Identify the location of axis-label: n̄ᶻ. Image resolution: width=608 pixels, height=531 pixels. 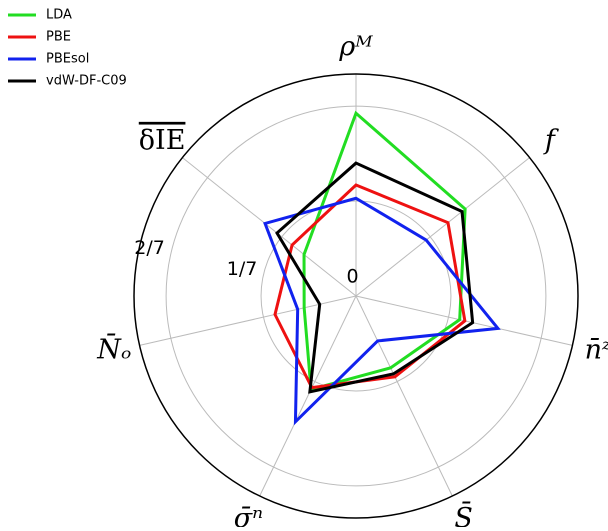
(596, 350).